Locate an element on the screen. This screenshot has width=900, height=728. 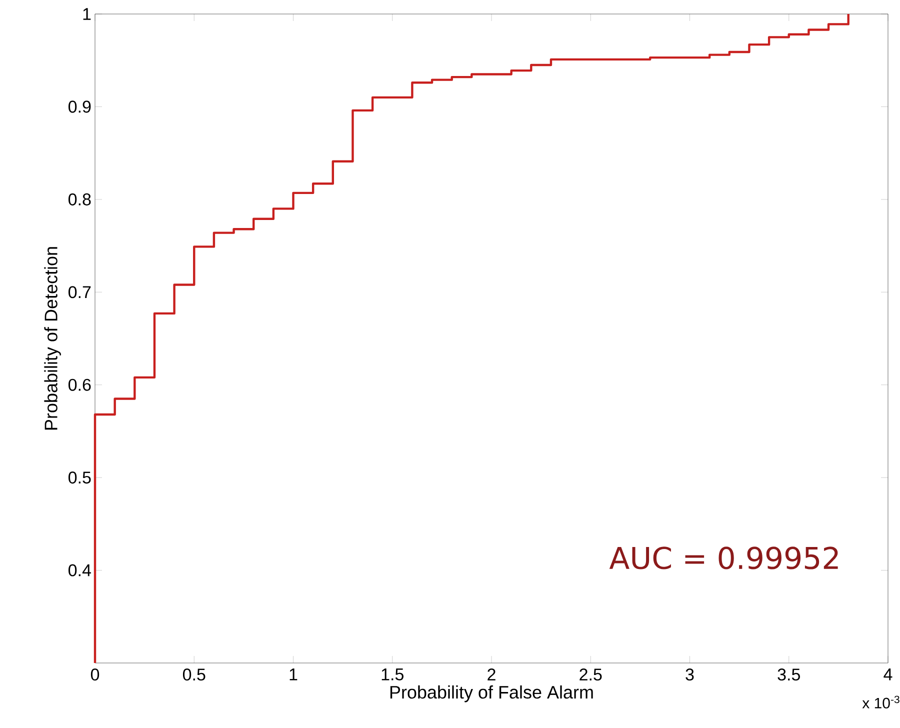
annotation: AUC = 0.99952 is located at coordinates (723, 558).